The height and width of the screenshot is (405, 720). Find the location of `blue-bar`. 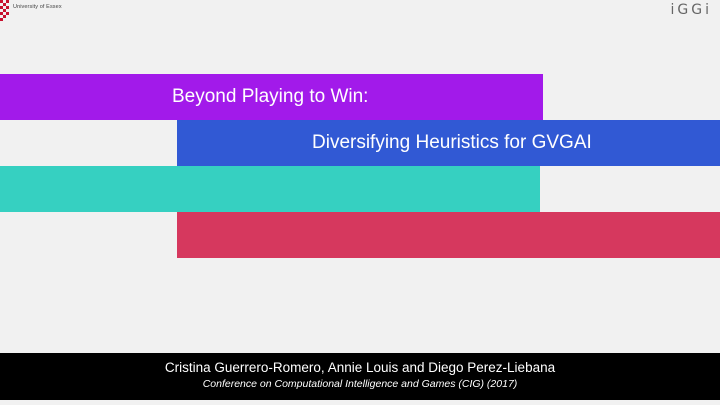

blue-bar is located at coordinates (448, 143).